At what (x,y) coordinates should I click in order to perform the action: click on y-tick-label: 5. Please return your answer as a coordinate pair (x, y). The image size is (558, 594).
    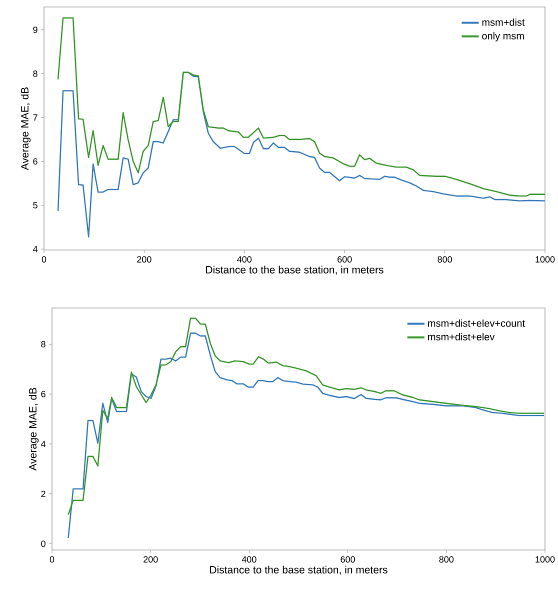
    Looking at the image, I should click on (35, 205).